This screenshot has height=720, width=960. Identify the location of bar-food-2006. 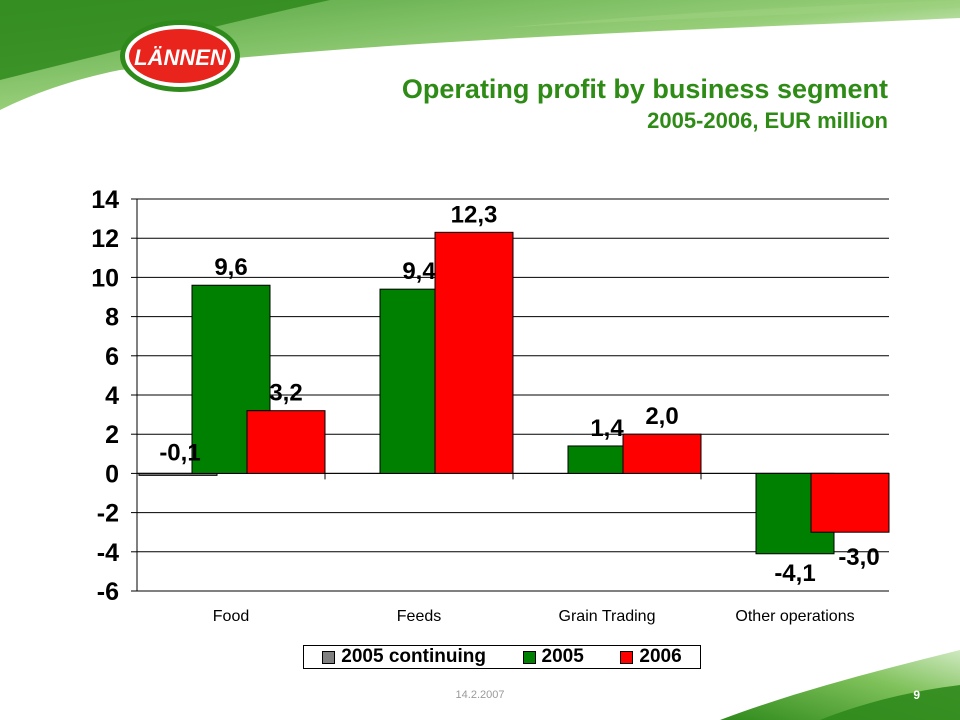
(286, 442).